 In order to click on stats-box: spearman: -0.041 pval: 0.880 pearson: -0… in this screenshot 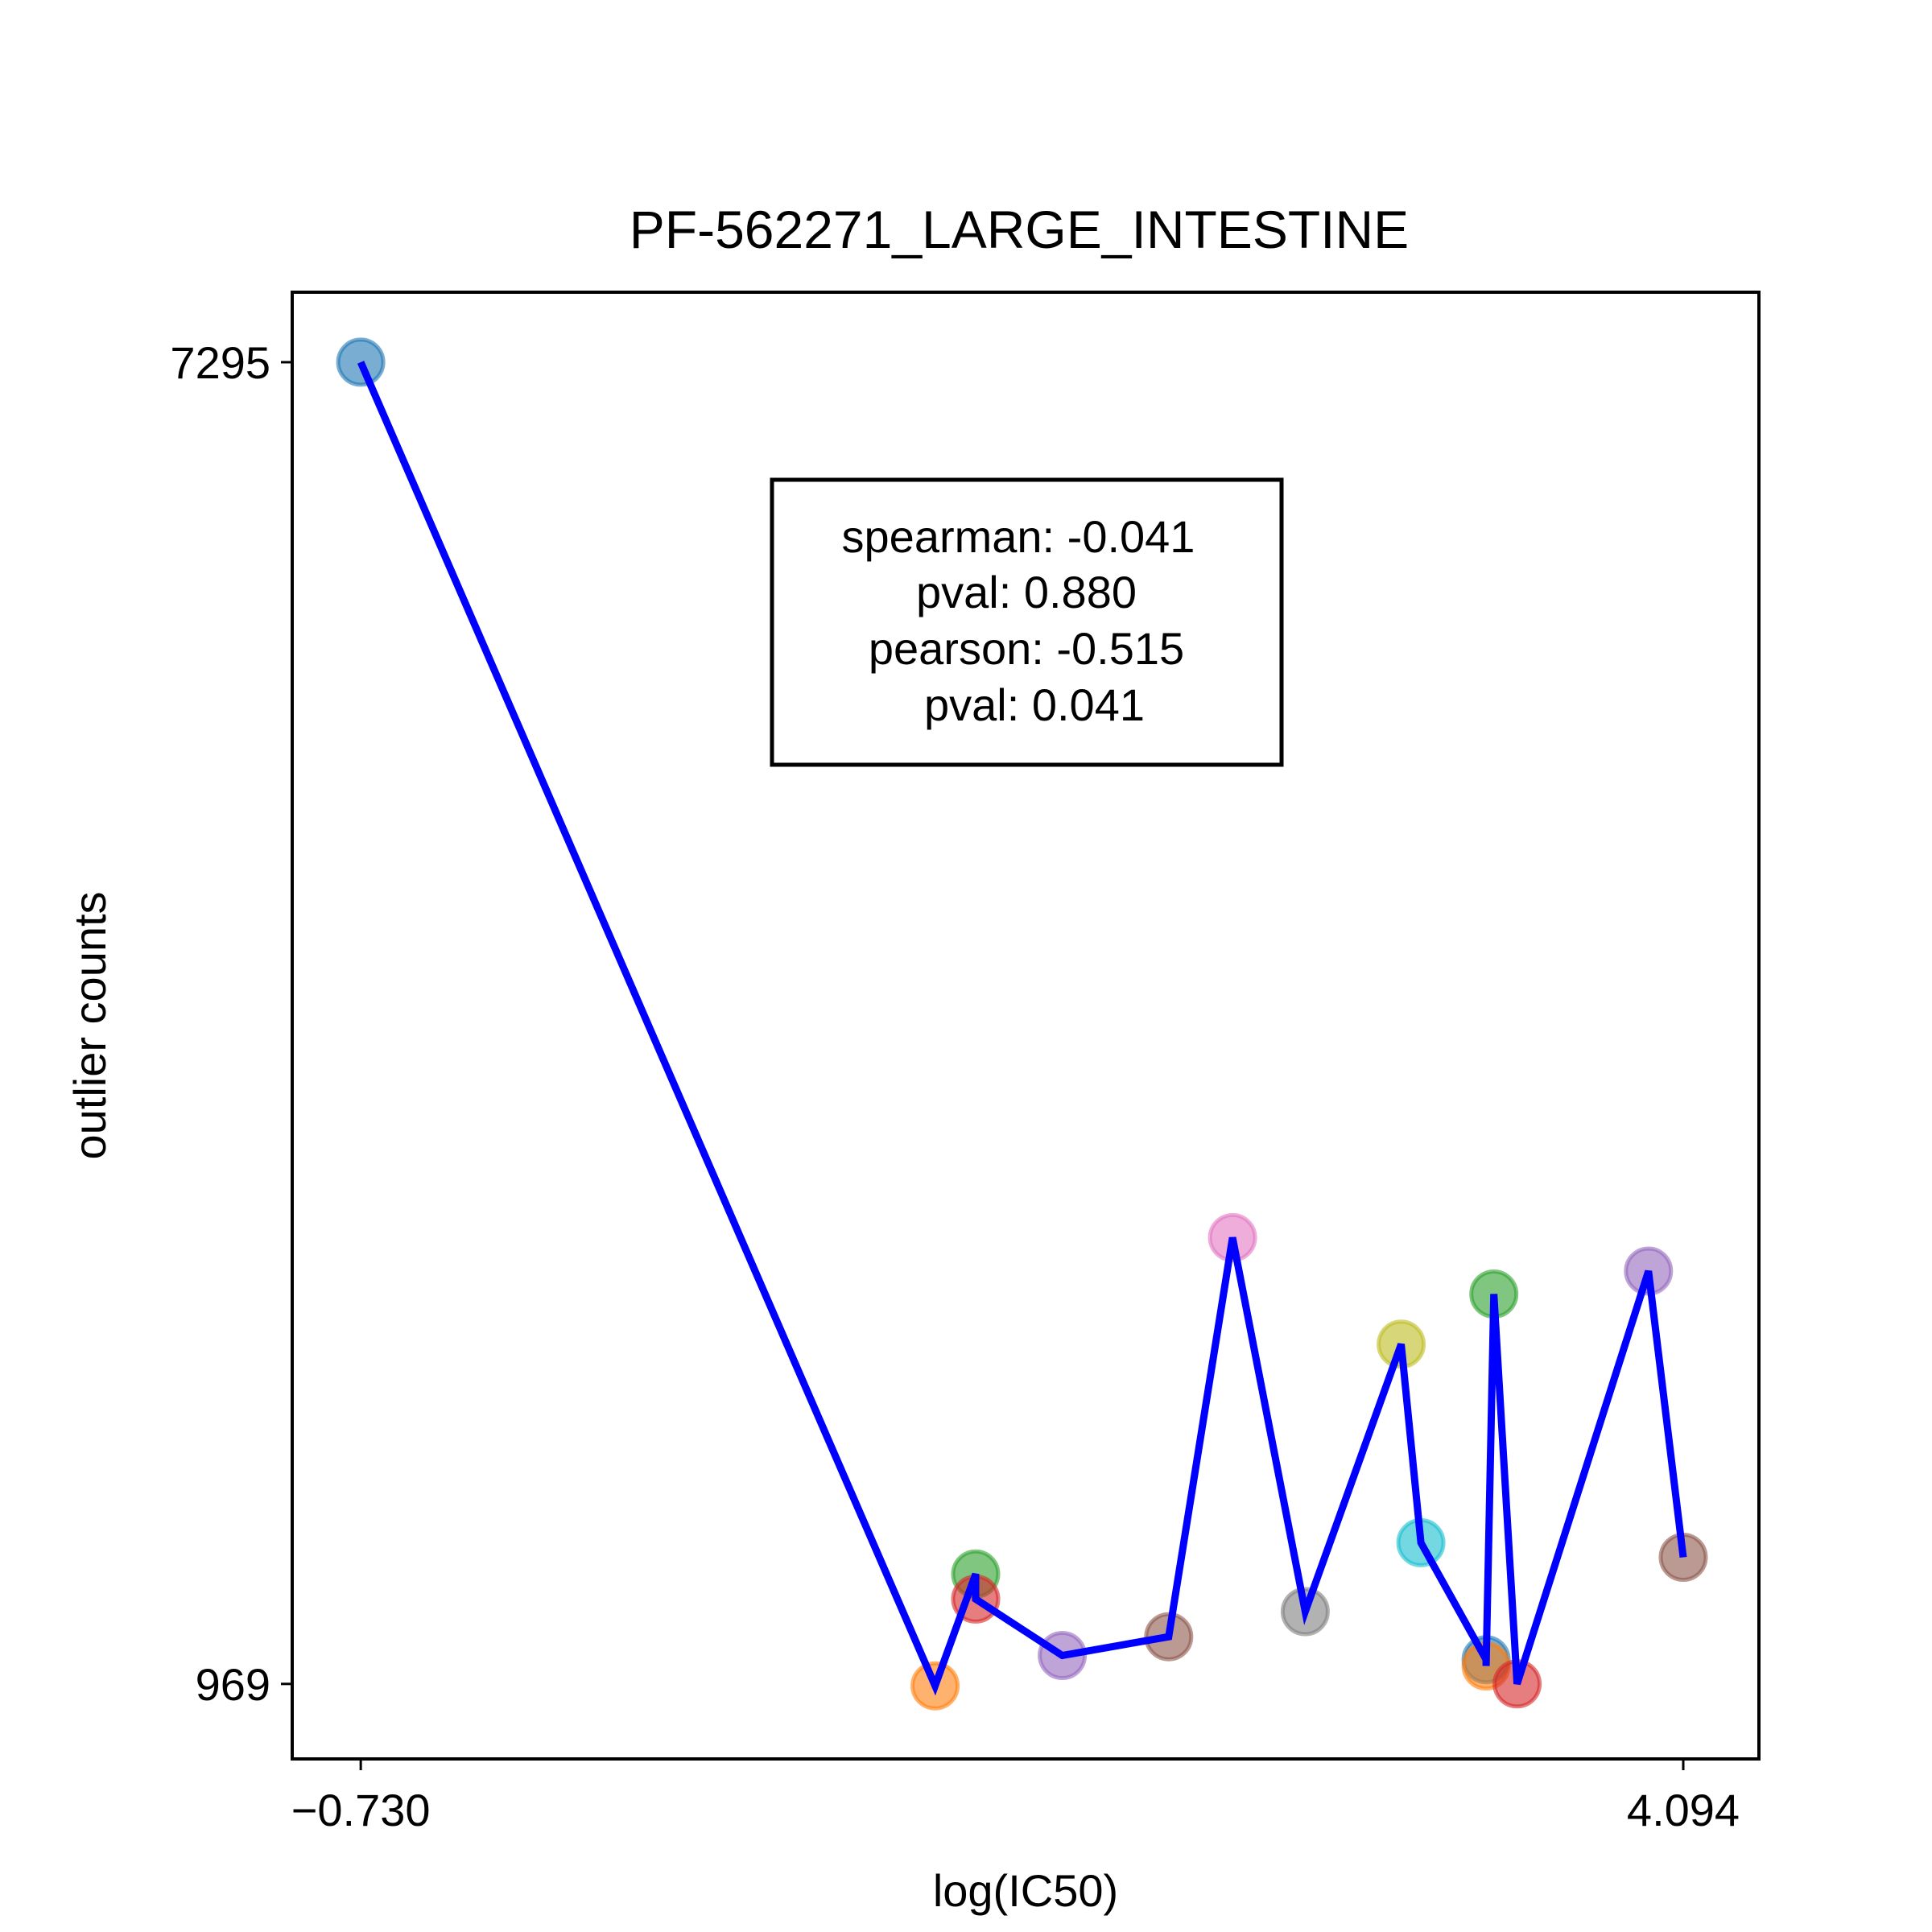, I will do `click(1027, 622)`.